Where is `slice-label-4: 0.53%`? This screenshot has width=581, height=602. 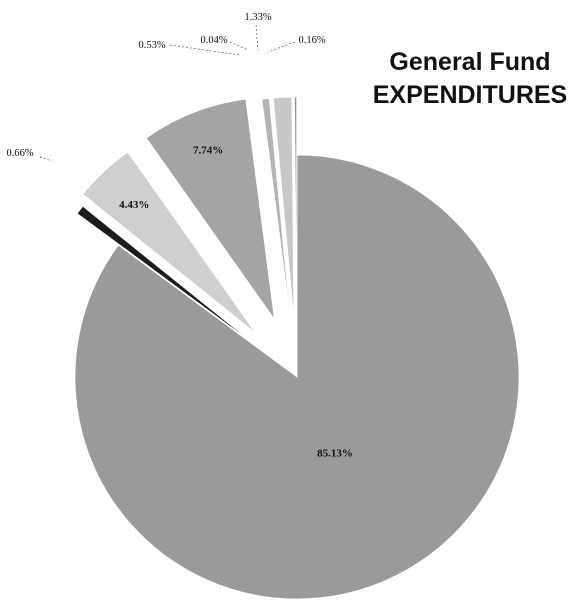 slice-label-4: 0.53% is located at coordinates (151, 45).